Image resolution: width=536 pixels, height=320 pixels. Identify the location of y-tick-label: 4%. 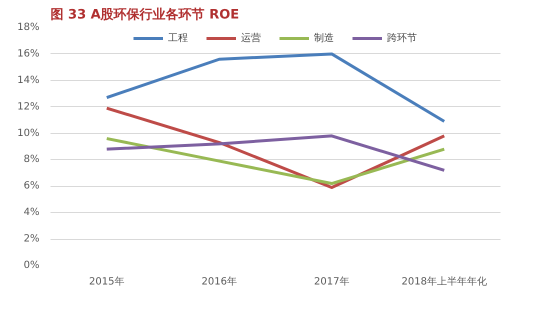
(32, 212).